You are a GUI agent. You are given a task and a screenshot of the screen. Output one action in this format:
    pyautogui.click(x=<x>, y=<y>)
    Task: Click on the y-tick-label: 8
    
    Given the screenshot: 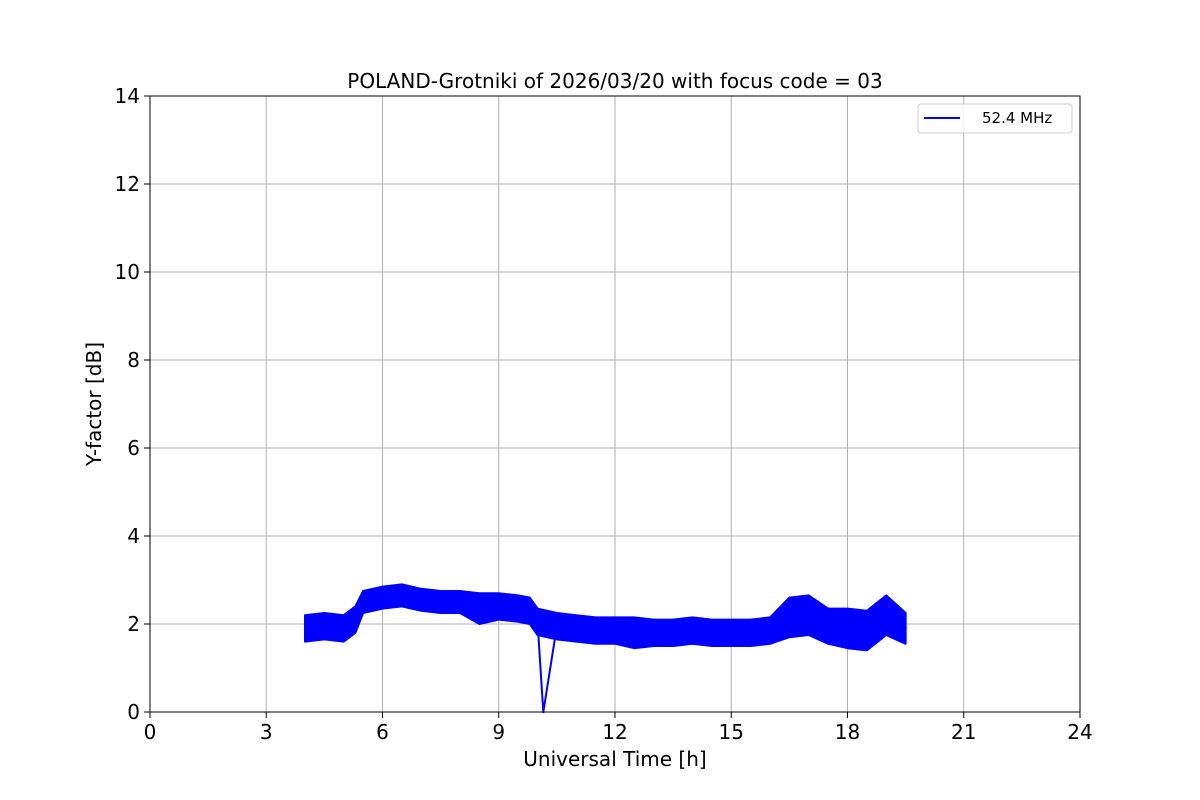 What is the action you would take?
    pyautogui.click(x=133, y=360)
    